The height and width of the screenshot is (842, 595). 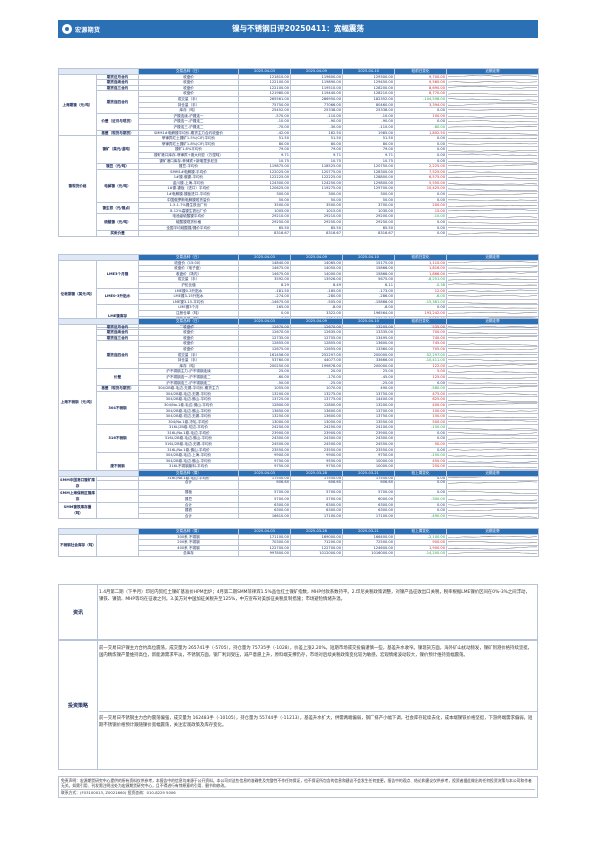 I want to click on value-cell: 606.60, so click(x=316, y=482).